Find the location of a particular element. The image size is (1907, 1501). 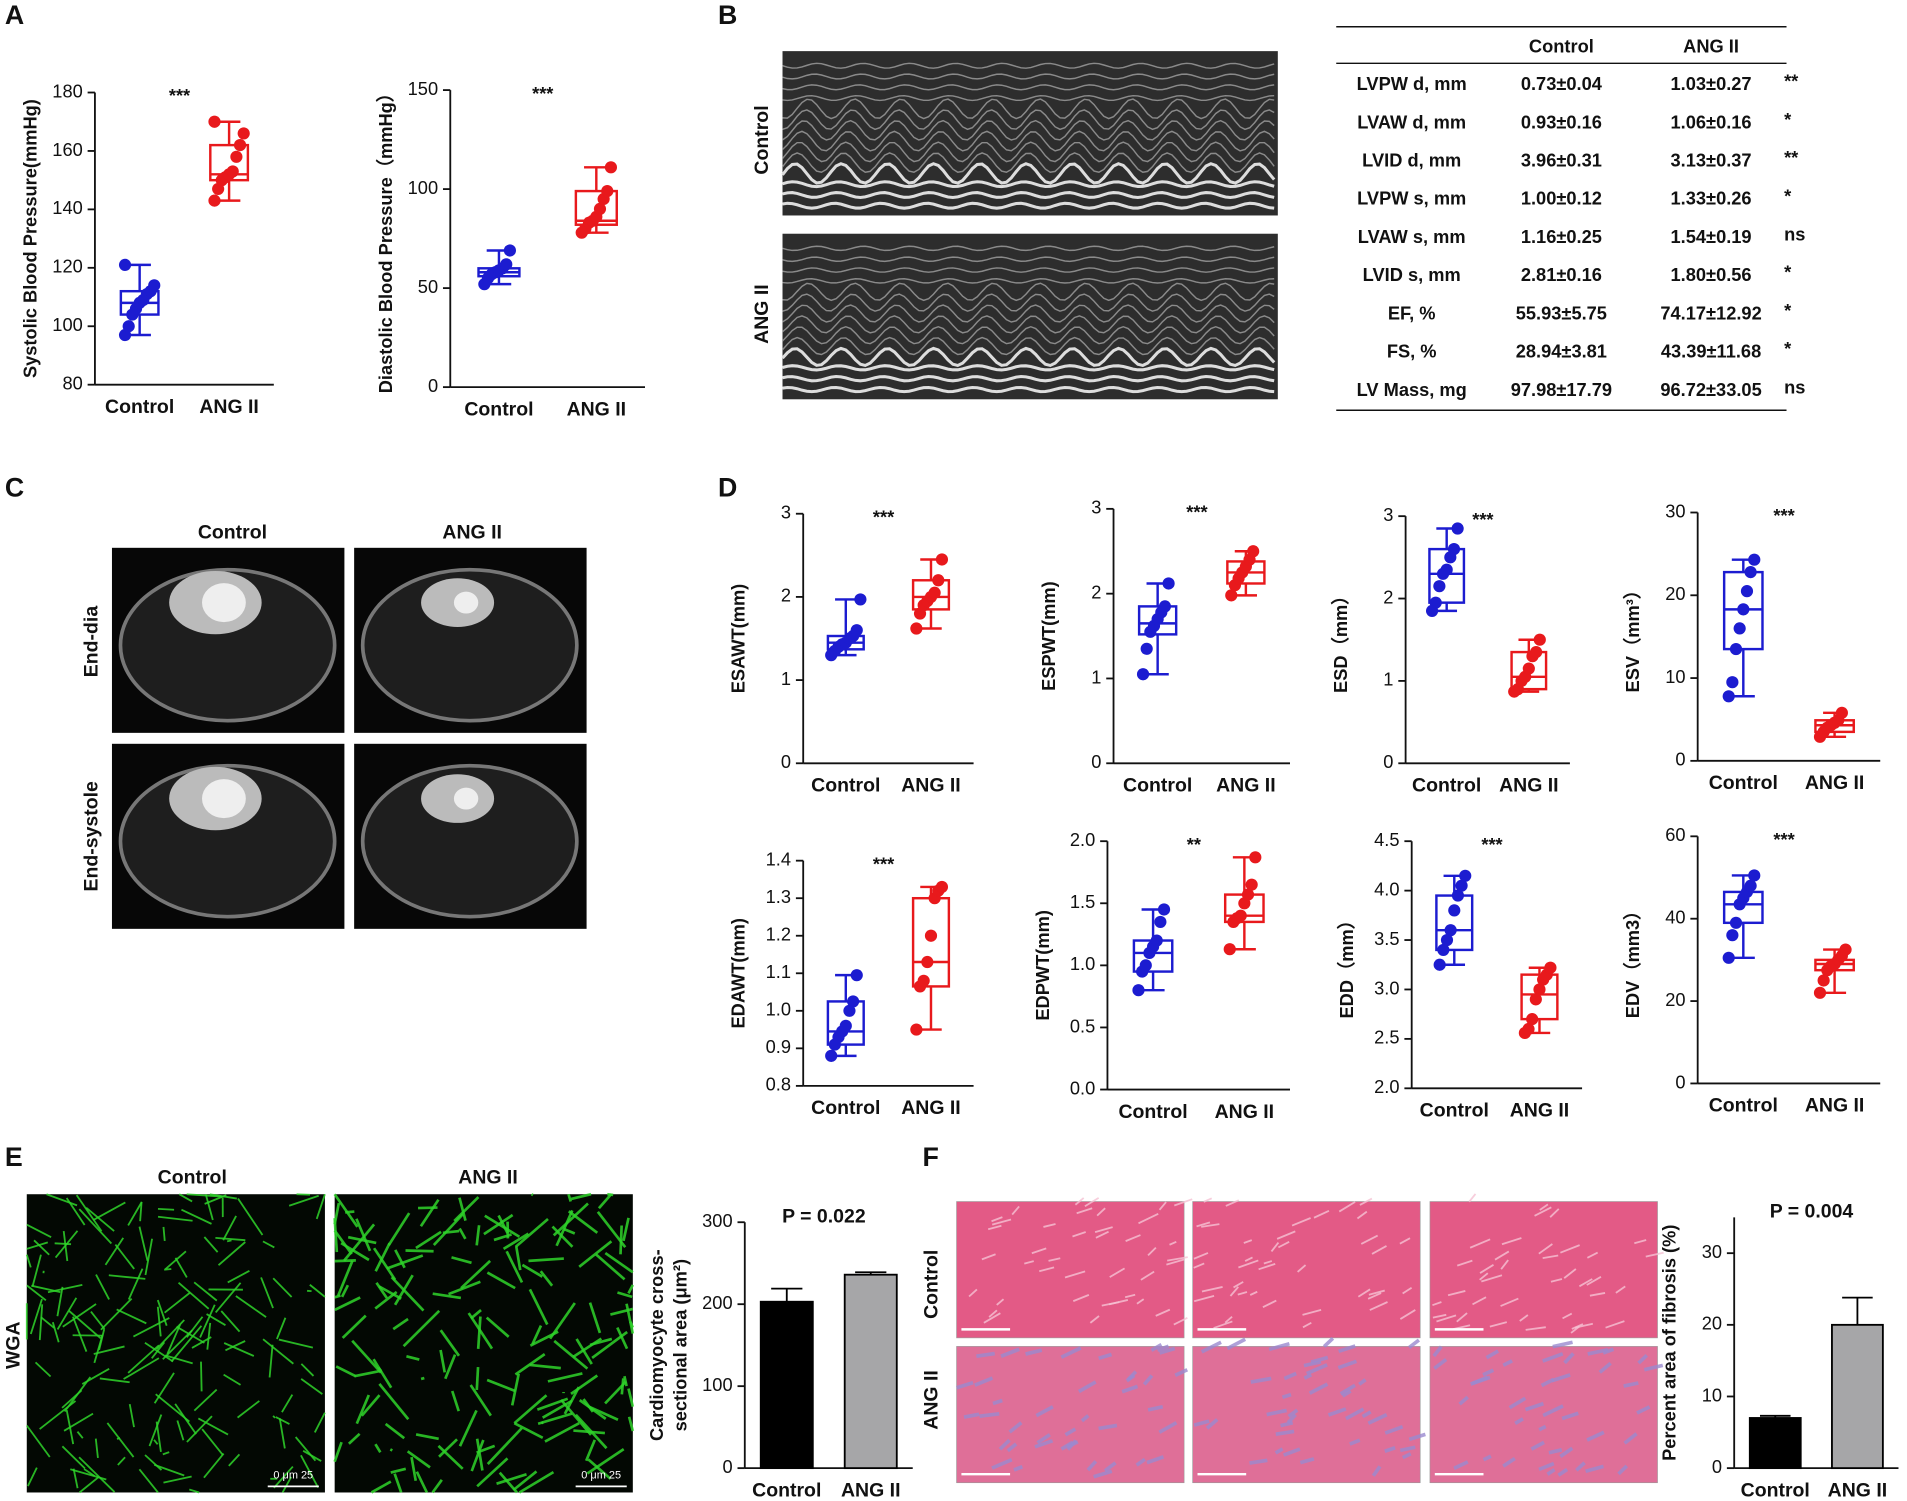

panel-label: D is located at coordinates (727, 487).